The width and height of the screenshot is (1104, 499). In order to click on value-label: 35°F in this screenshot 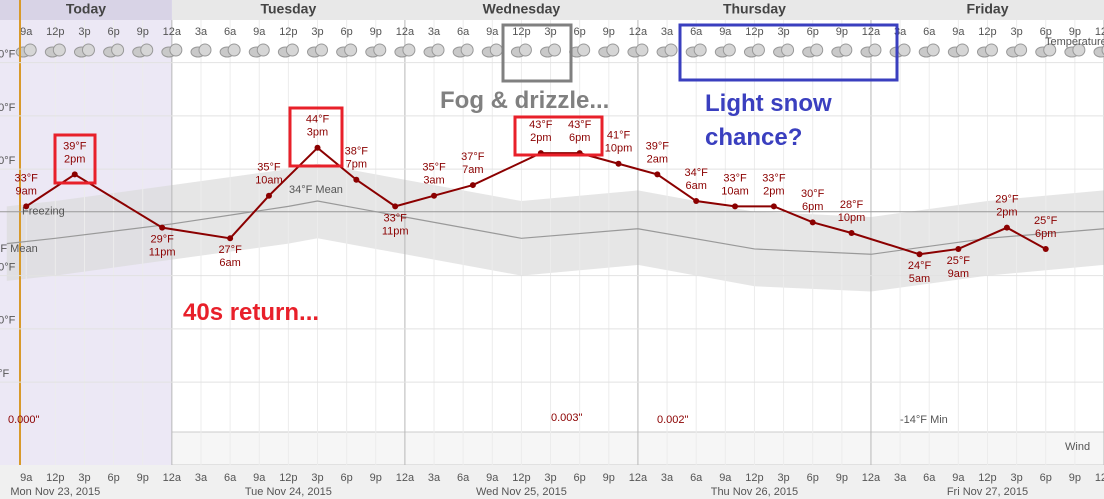, I will do `click(269, 168)`.